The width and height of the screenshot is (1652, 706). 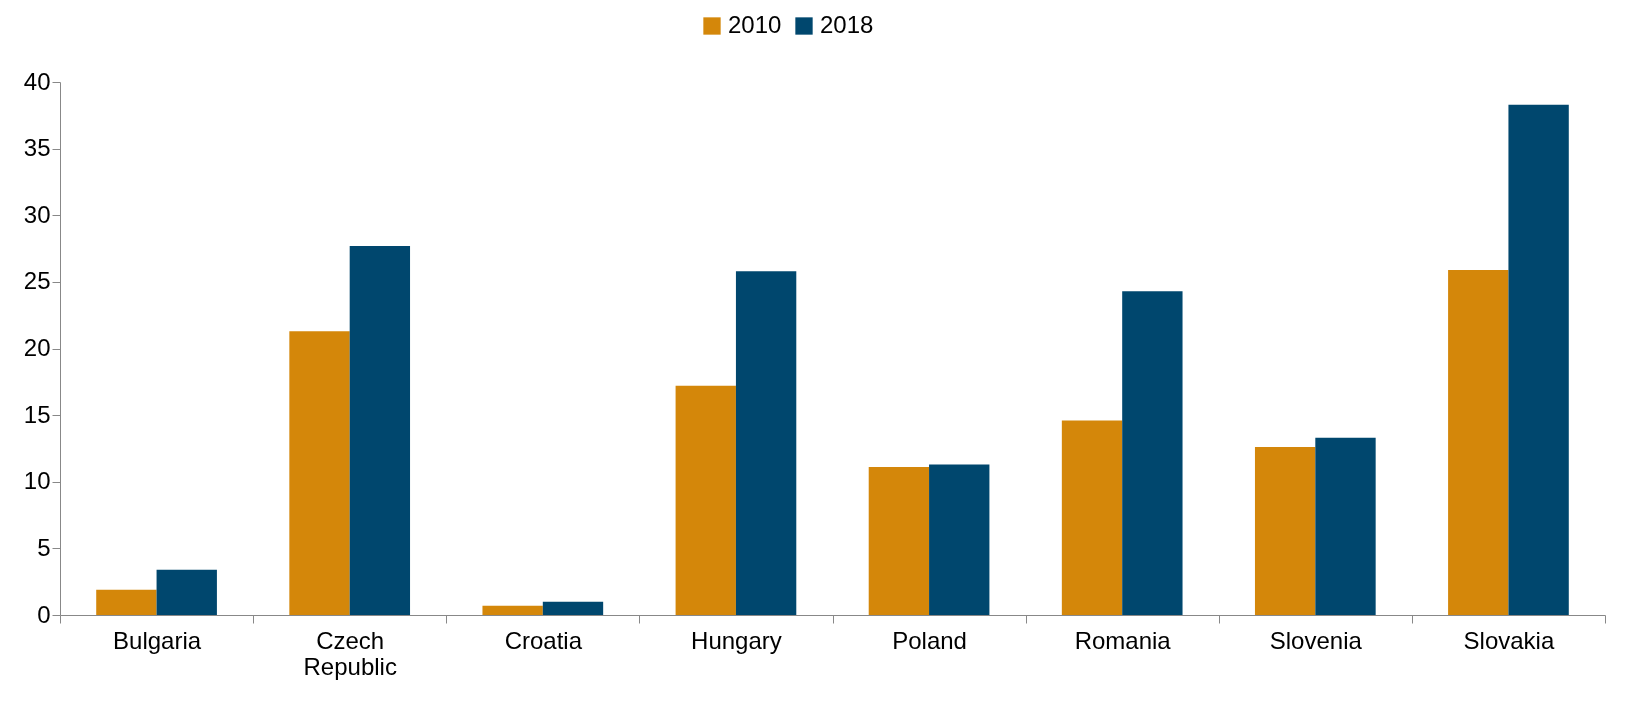 What do you see at coordinates (37, 281) in the screenshot?
I see `y-tick-label: 25` at bounding box center [37, 281].